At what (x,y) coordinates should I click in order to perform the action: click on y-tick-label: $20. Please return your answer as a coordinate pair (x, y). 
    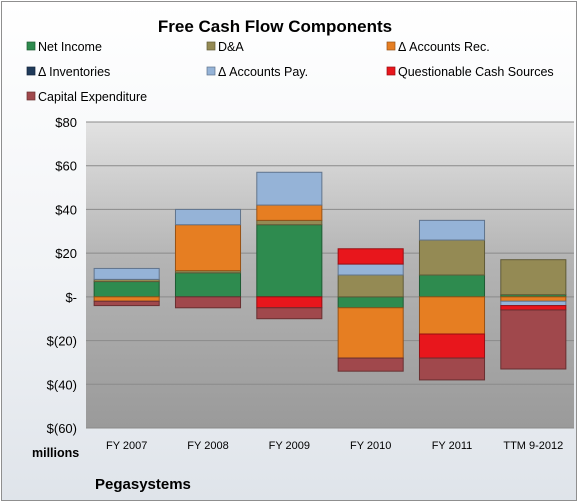
    Looking at the image, I should click on (66, 253).